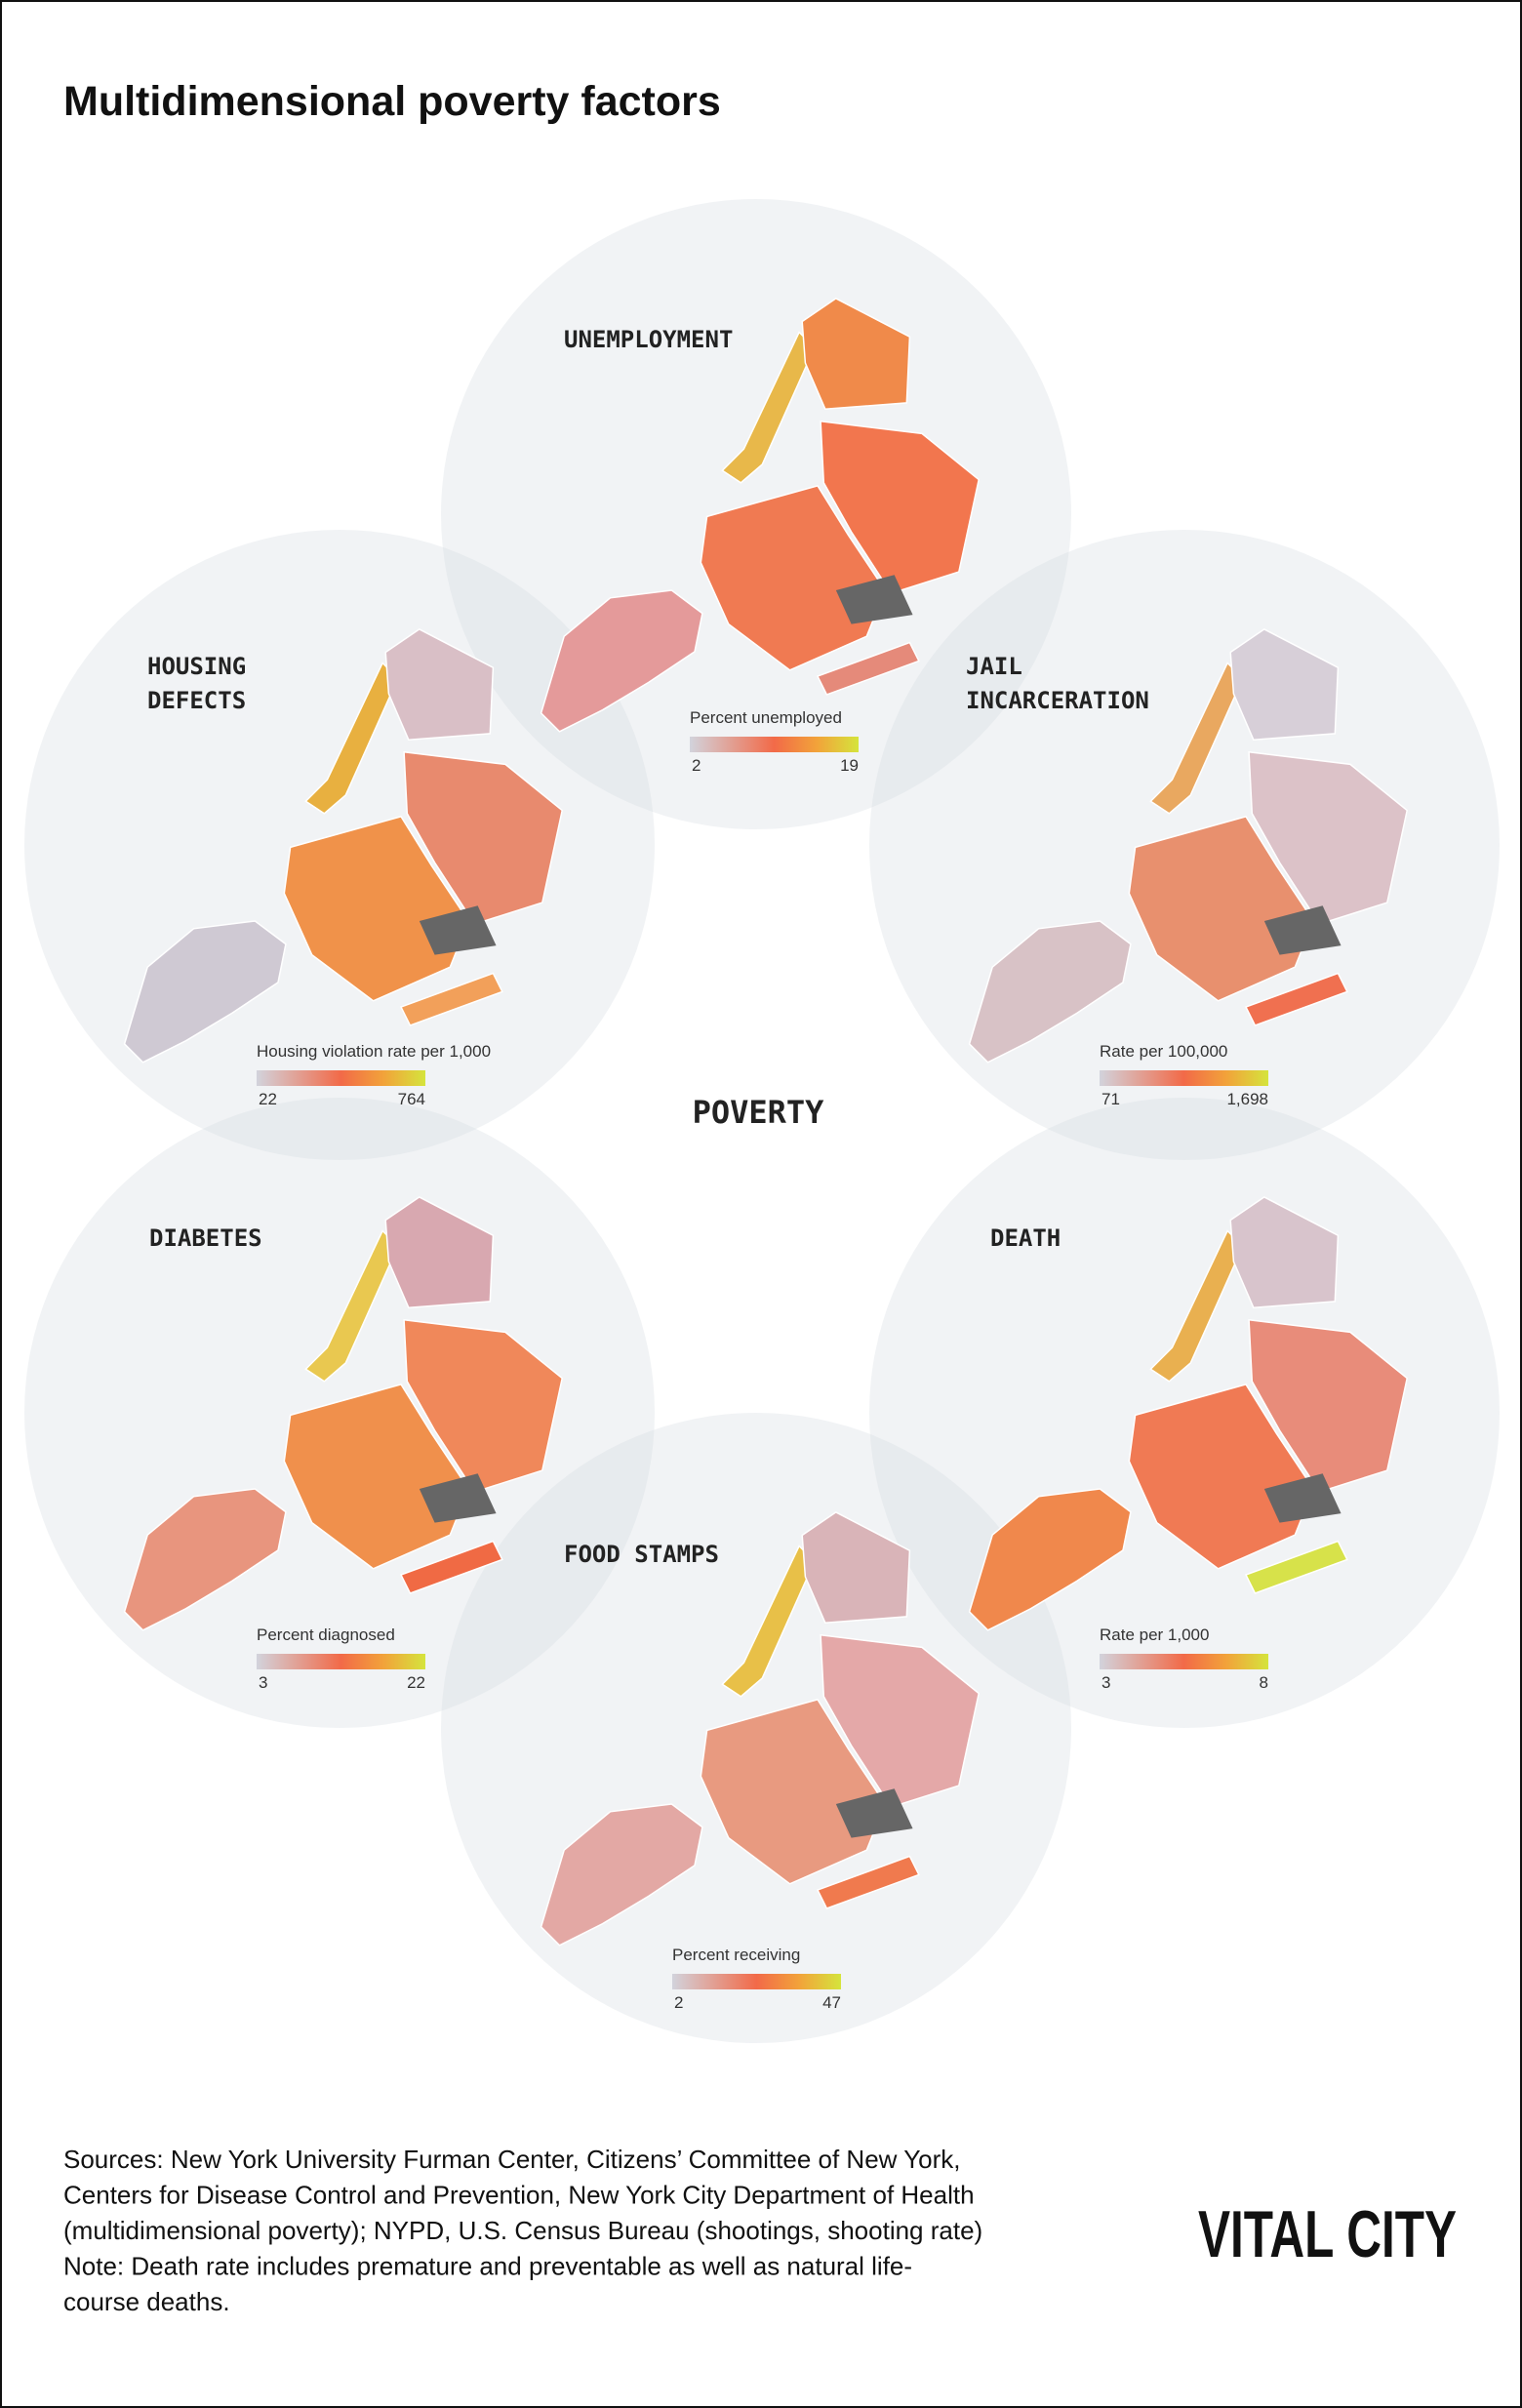 This screenshot has width=1522, height=2408. What do you see at coordinates (831, 2003) in the screenshot?
I see `legend-max: 47` at bounding box center [831, 2003].